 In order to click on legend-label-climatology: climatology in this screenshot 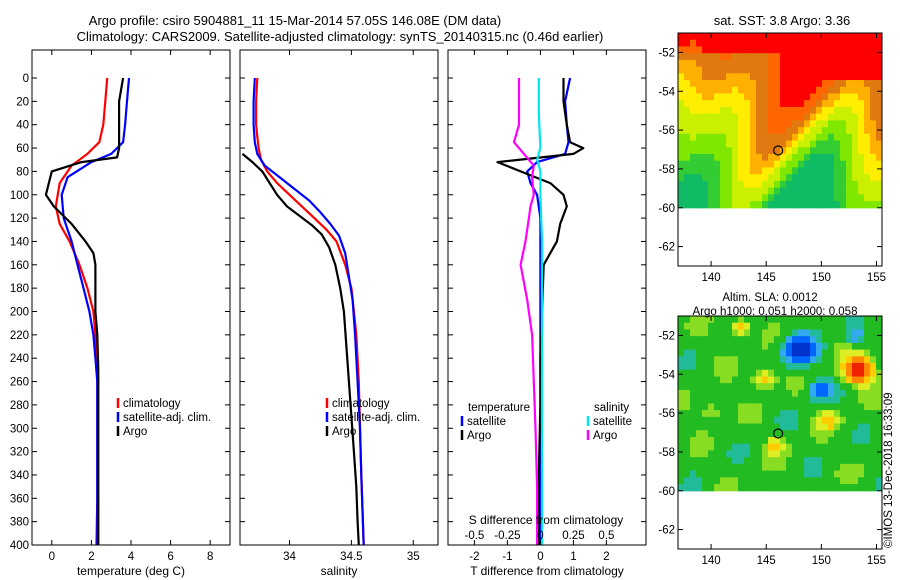, I will do `click(361, 404)`.